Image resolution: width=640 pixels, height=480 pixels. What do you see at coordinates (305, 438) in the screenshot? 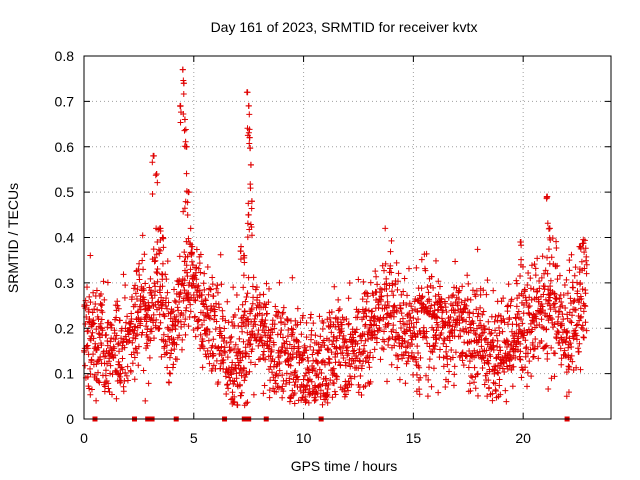
I see `x-tick-labels: 0 5 10 15 20` at bounding box center [305, 438].